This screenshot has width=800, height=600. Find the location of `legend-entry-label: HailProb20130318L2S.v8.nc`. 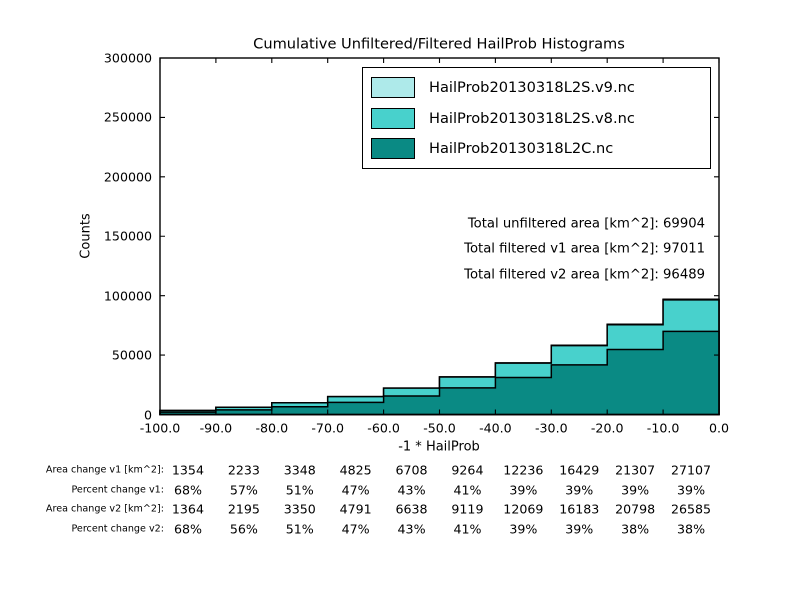

legend-entry-label: HailProb20130318L2S.v8.nc is located at coordinates (532, 118).